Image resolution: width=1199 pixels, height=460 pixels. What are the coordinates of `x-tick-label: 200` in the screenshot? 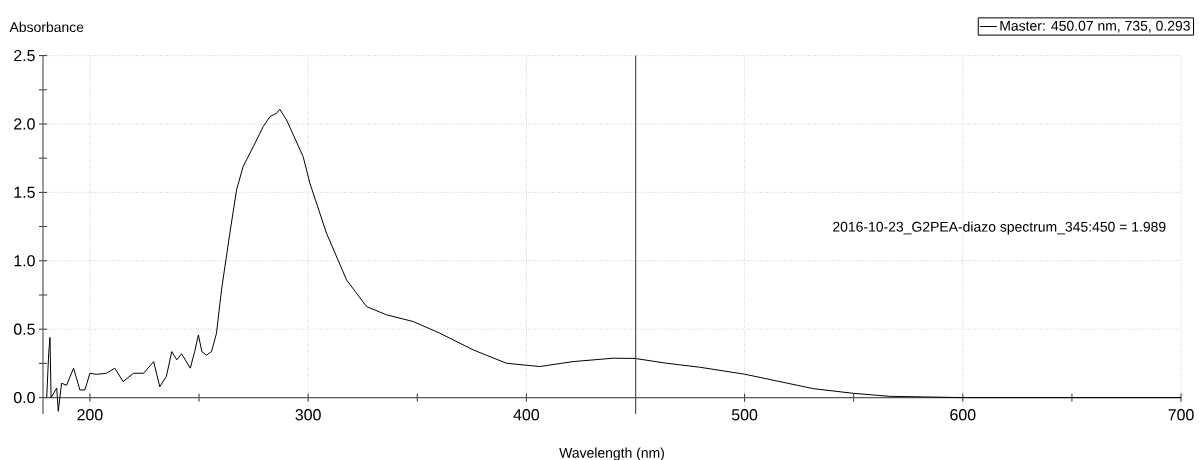 It's located at (90, 415).